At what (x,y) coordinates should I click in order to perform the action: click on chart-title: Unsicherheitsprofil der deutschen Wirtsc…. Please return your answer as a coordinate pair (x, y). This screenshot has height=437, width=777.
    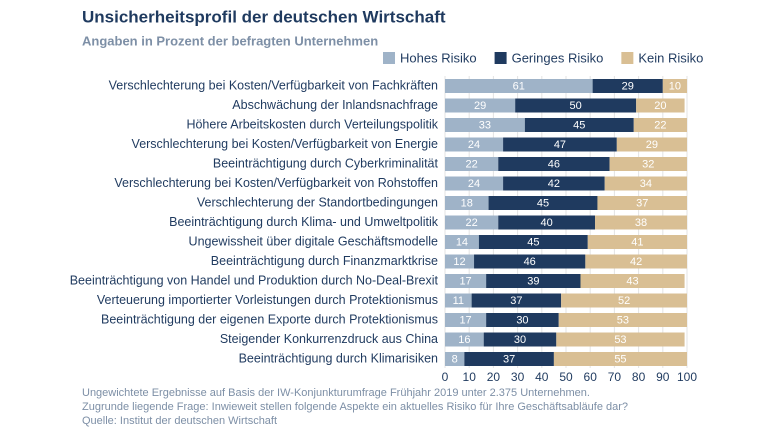
    Looking at the image, I should click on (264, 16).